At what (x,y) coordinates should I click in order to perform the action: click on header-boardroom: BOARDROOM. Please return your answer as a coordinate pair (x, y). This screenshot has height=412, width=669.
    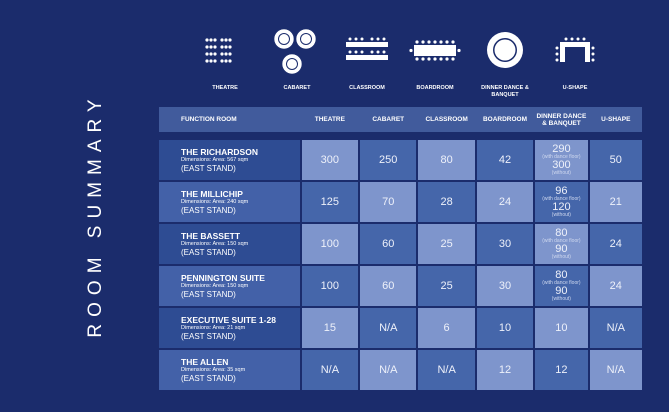
    Looking at the image, I should click on (505, 119).